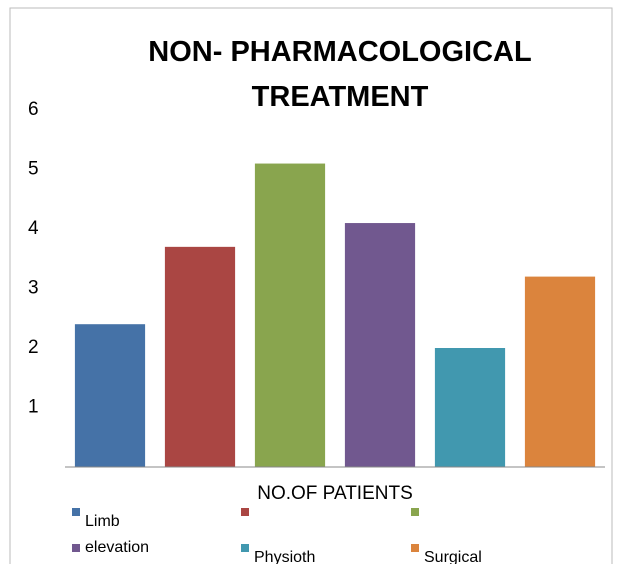 The height and width of the screenshot is (564, 620). What do you see at coordinates (33, 407) in the screenshot?
I see `y-tick-label: 1` at bounding box center [33, 407].